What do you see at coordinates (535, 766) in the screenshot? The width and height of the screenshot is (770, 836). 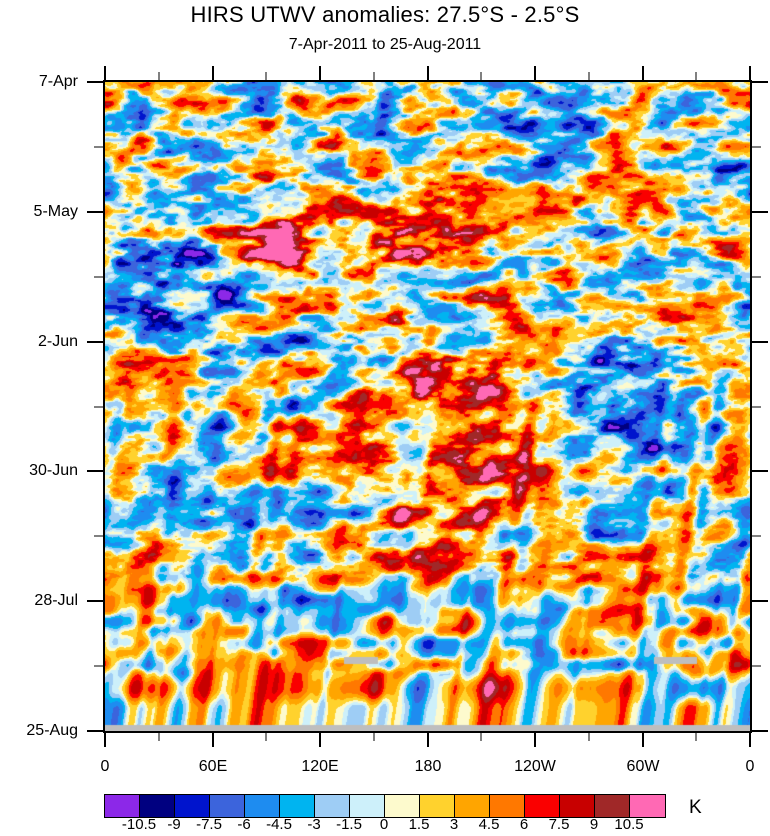 I see `x-axis-tick-label: 120W` at bounding box center [535, 766].